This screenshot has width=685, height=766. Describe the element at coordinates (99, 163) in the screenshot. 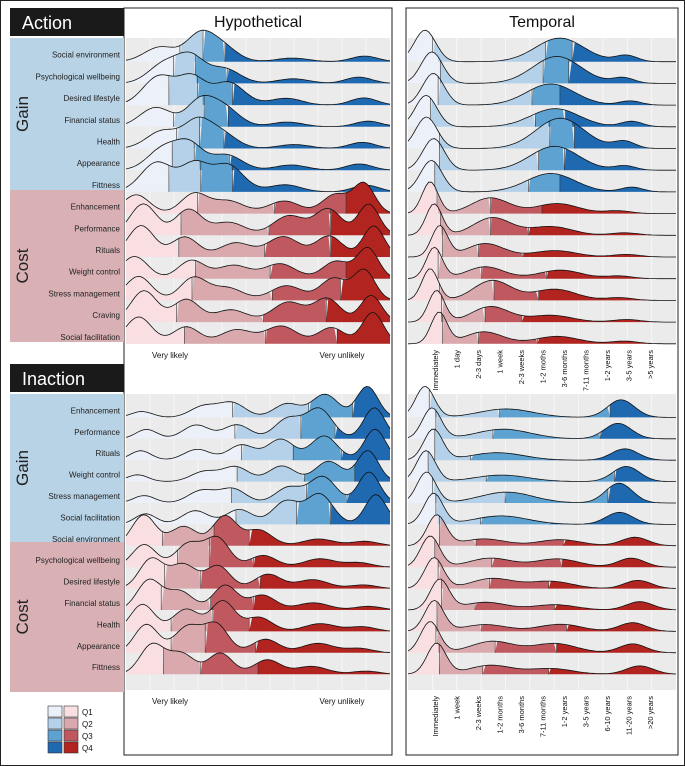

I see `action-gain-appearance-label: Appearance` at that location.